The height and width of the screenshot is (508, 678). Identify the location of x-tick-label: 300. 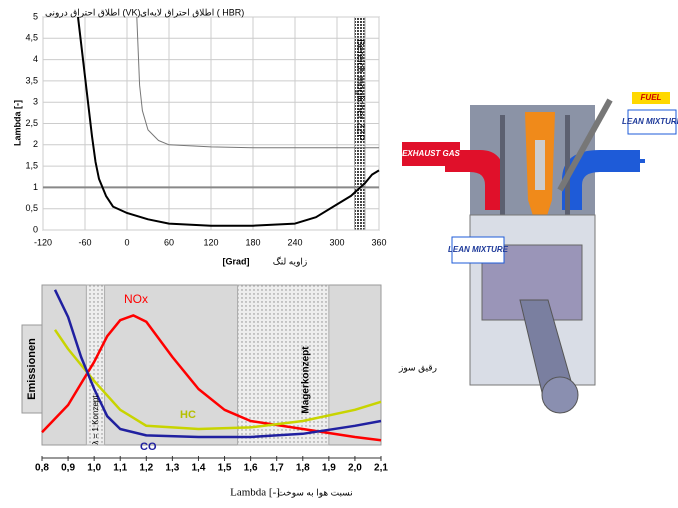
(336, 242).